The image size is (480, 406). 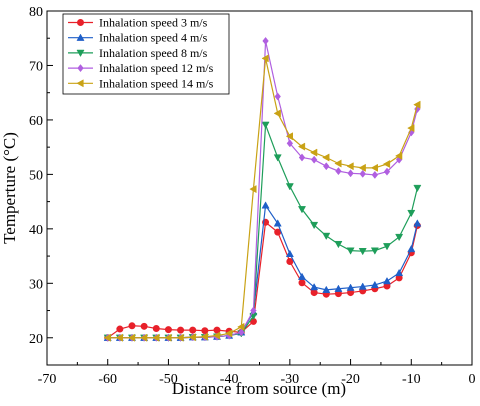 What do you see at coordinates (257, 373) in the screenshot?
I see `x-axis-ticks: -70 -60 -50 -40 -30 -20 -10 0` at bounding box center [257, 373].